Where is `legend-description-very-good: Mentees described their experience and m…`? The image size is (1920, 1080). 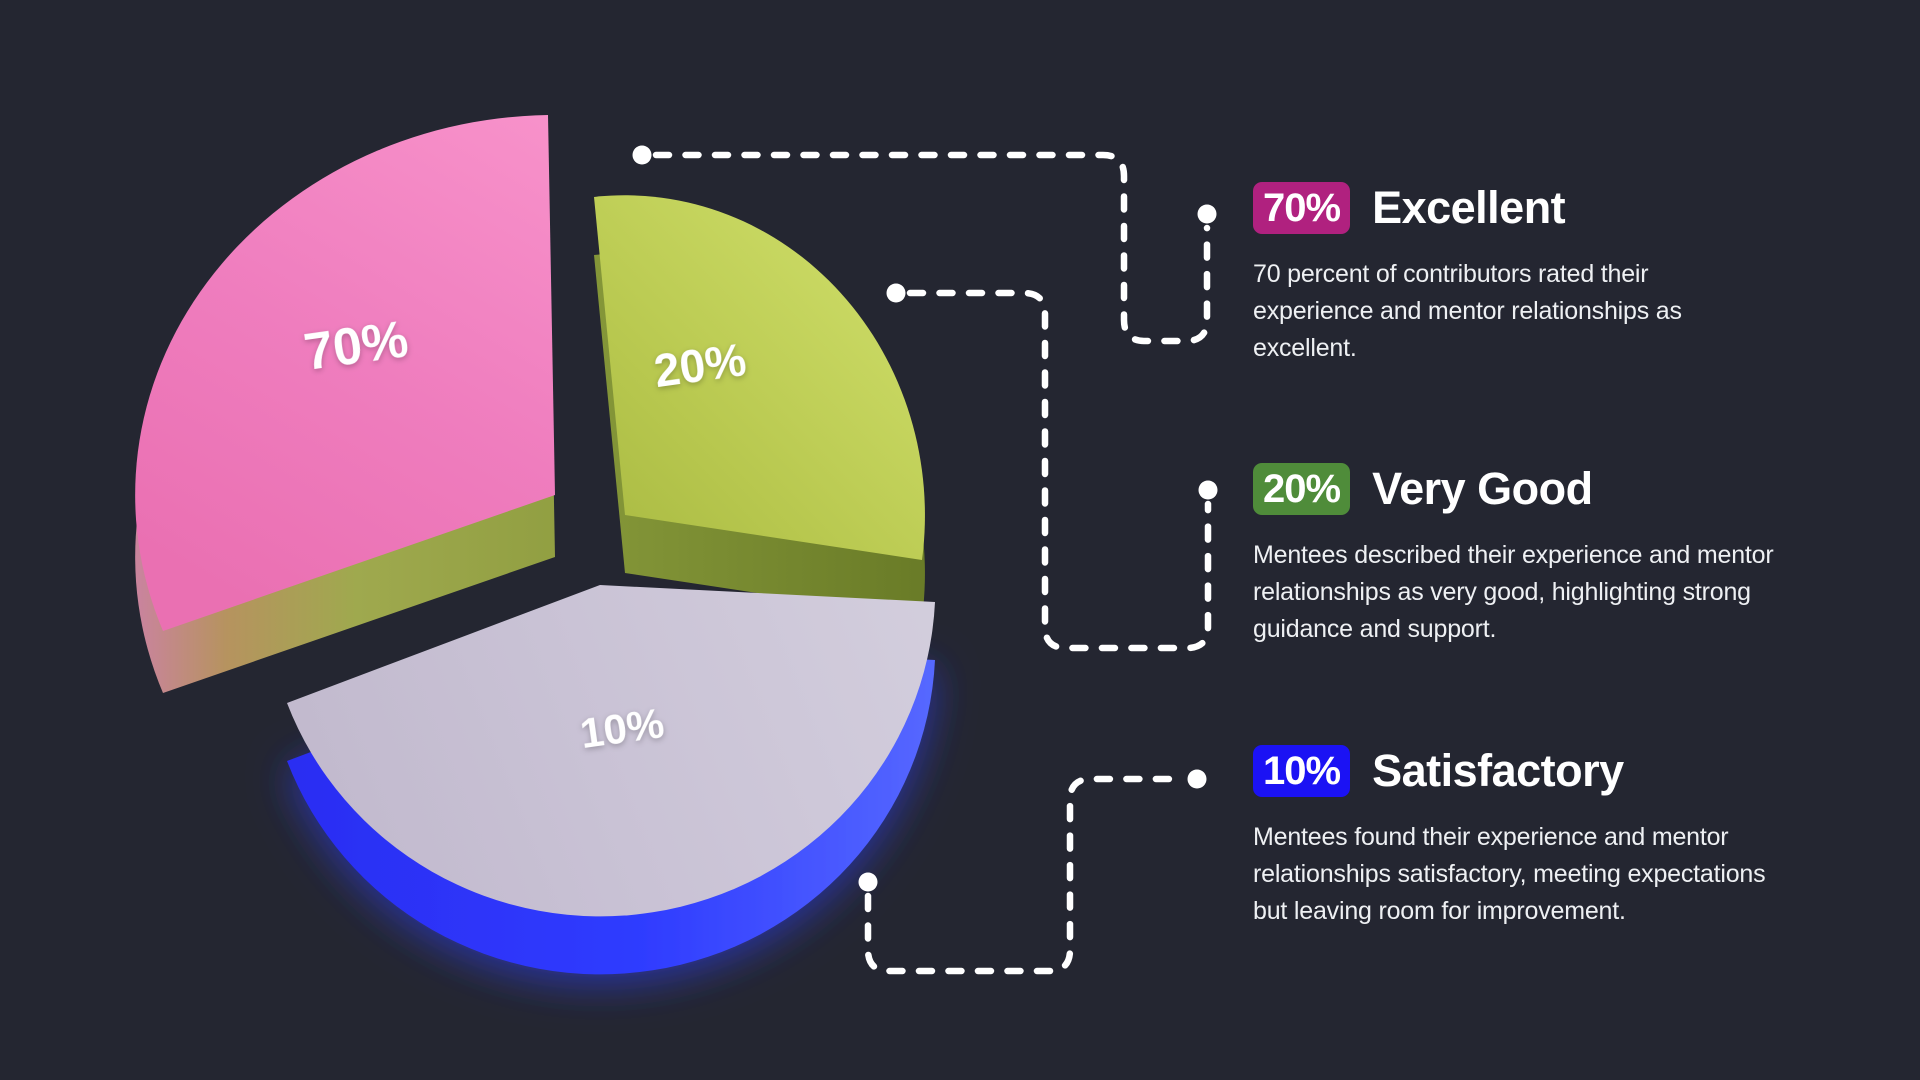 legend-description-very-good: Mentees described their experience and m… is located at coordinates (1573, 592).